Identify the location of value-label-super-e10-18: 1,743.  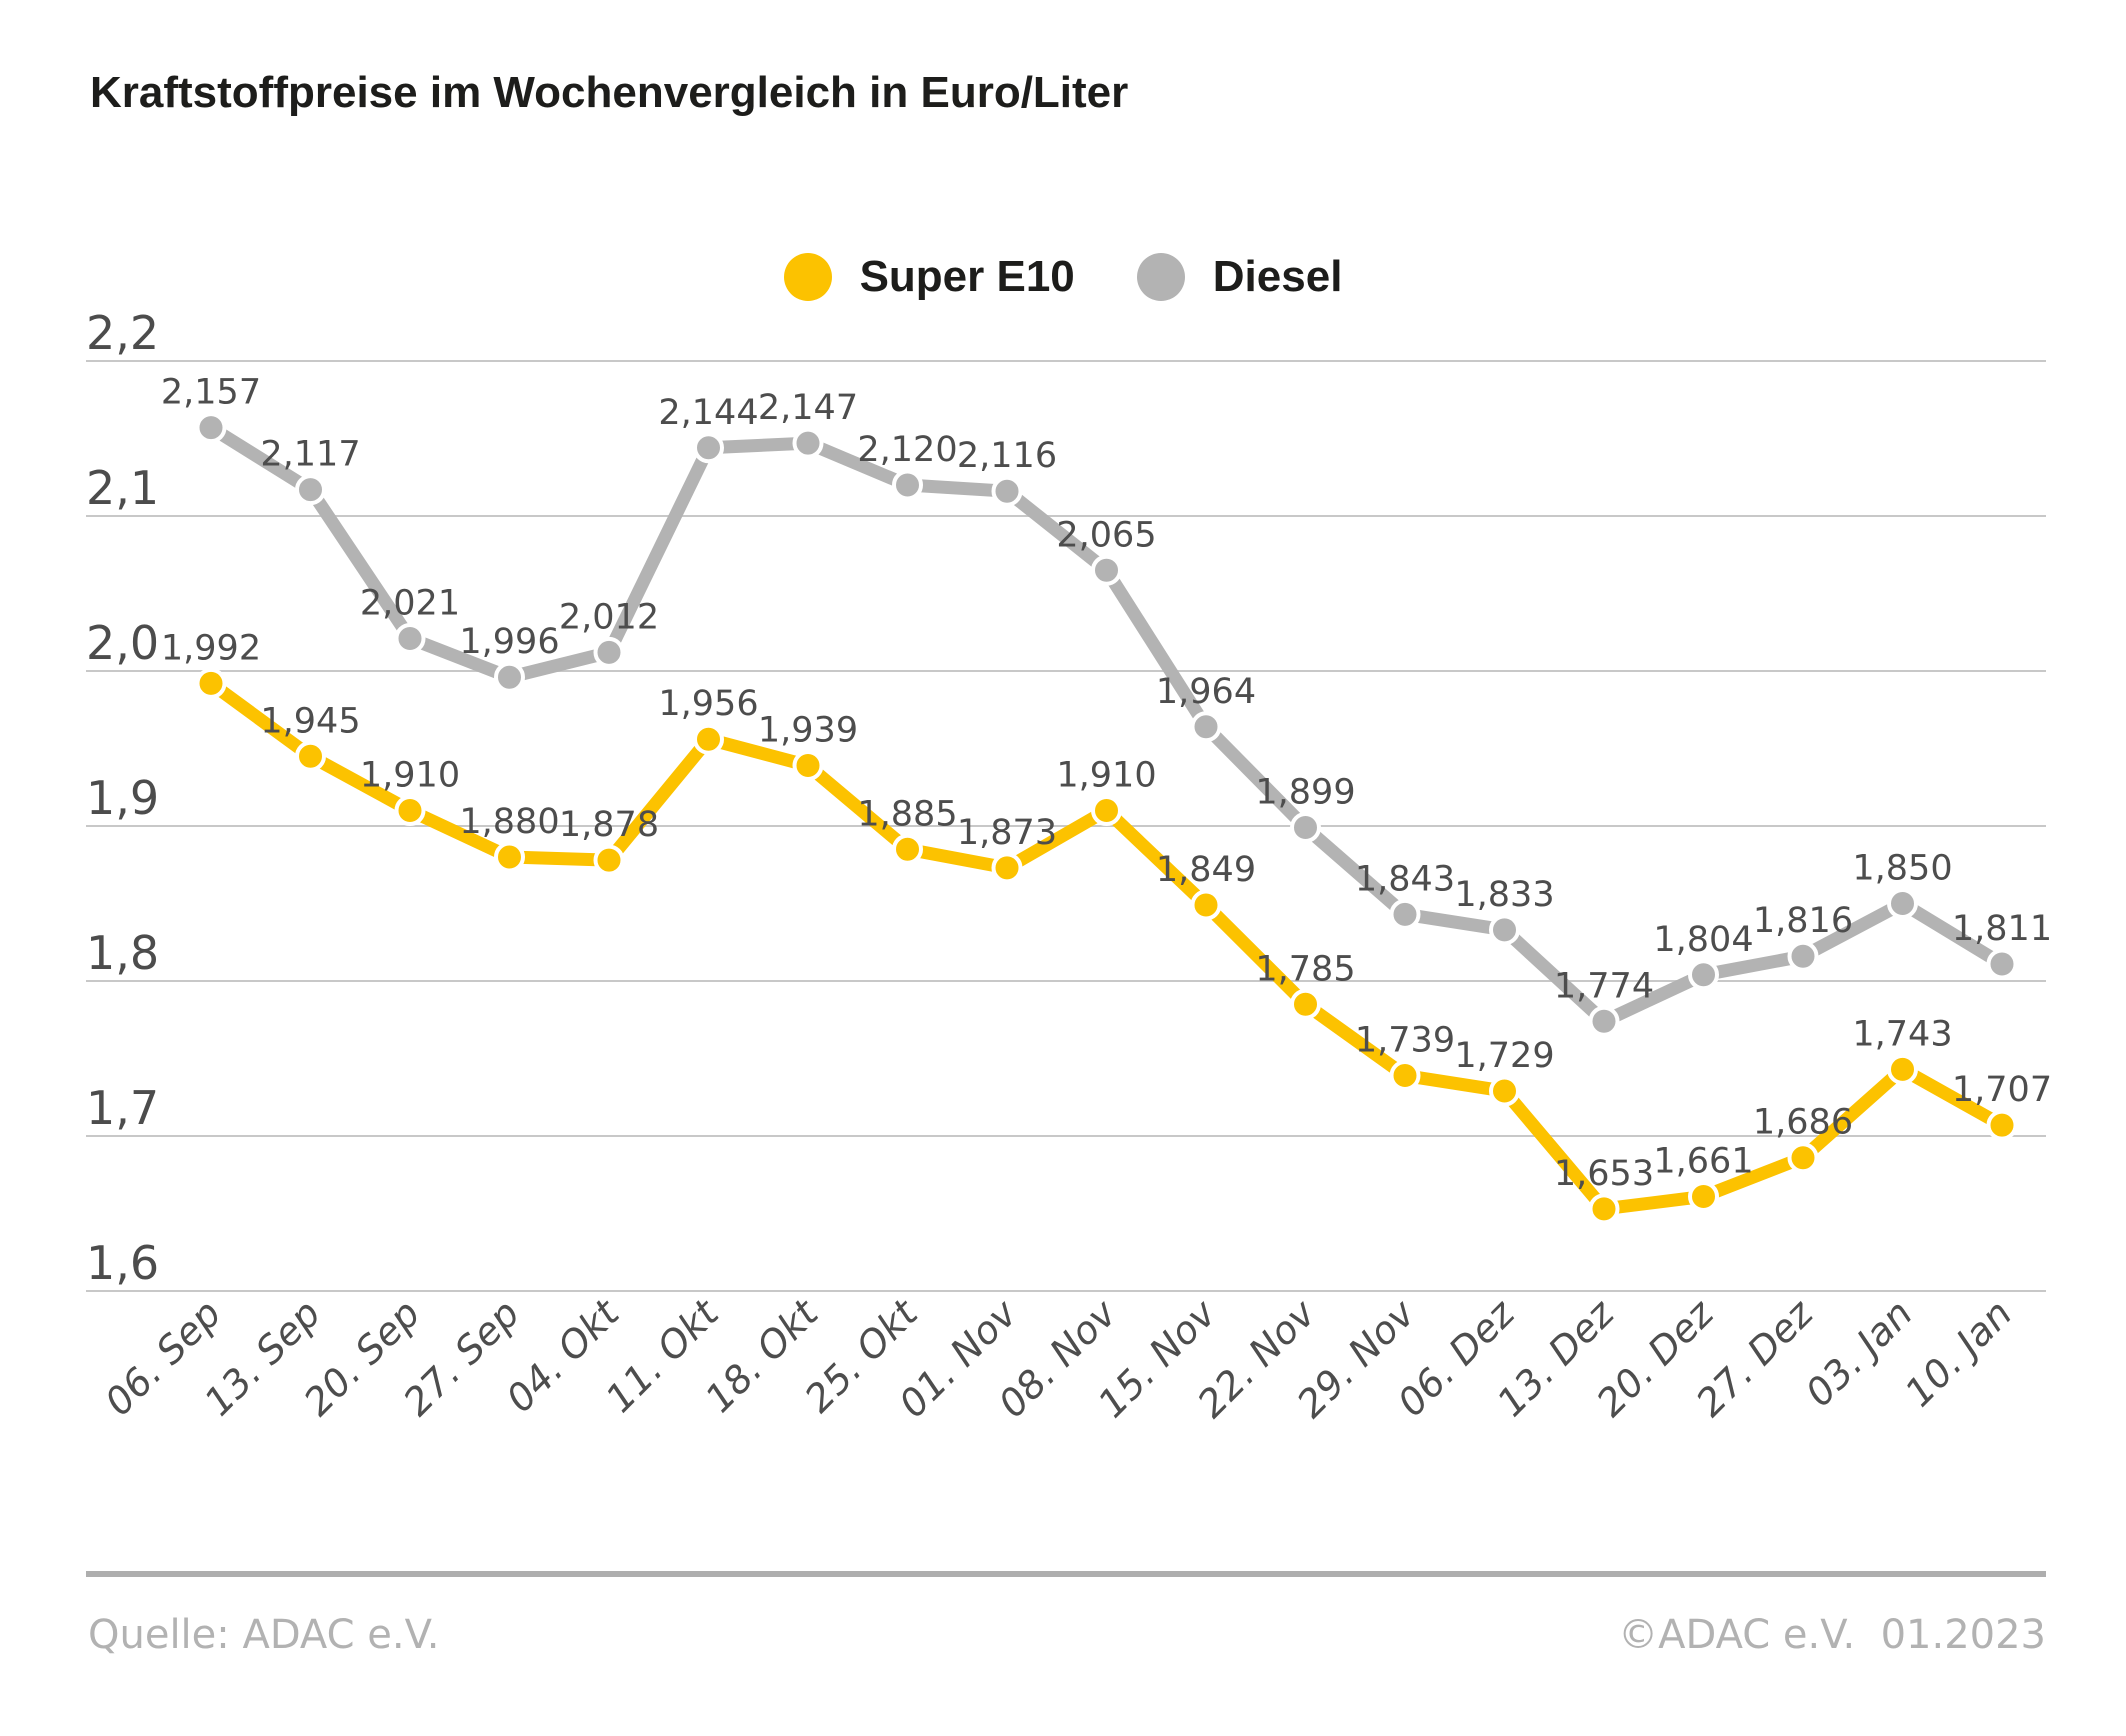
(1902, 1034).